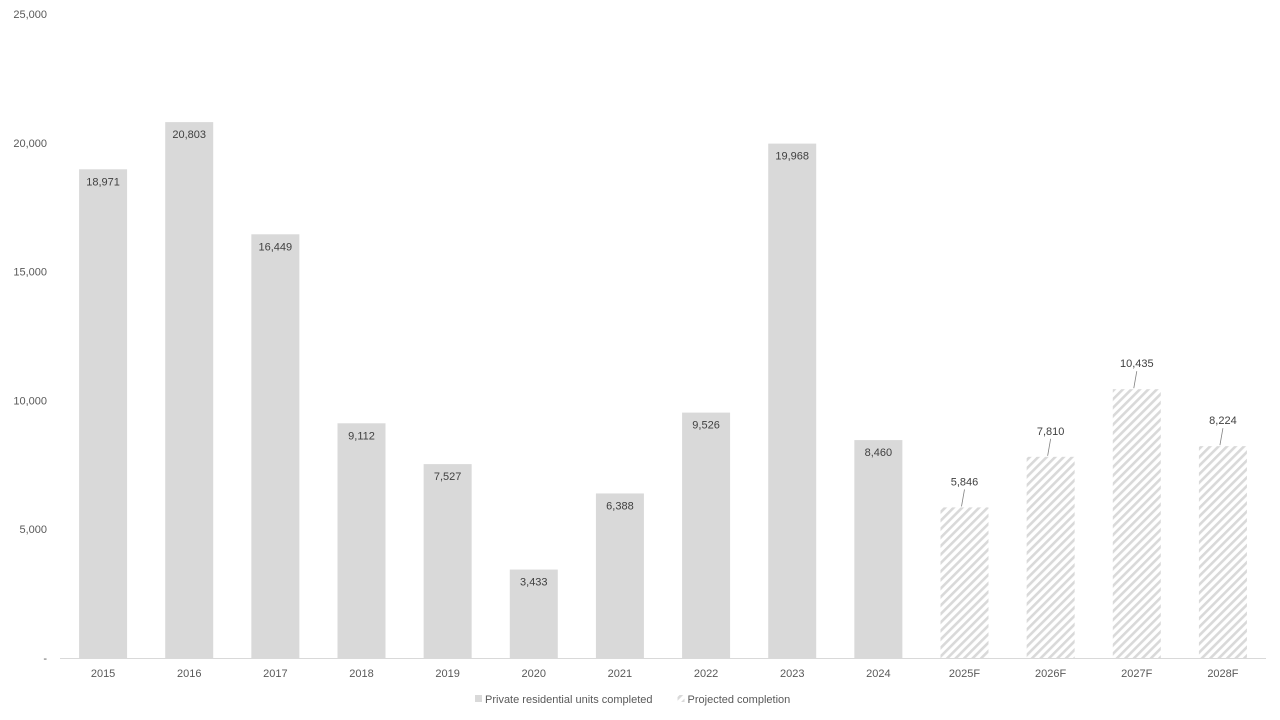 The width and height of the screenshot is (1280, 720). I want to click on x-tick-label: 2021, so click(620, 674).